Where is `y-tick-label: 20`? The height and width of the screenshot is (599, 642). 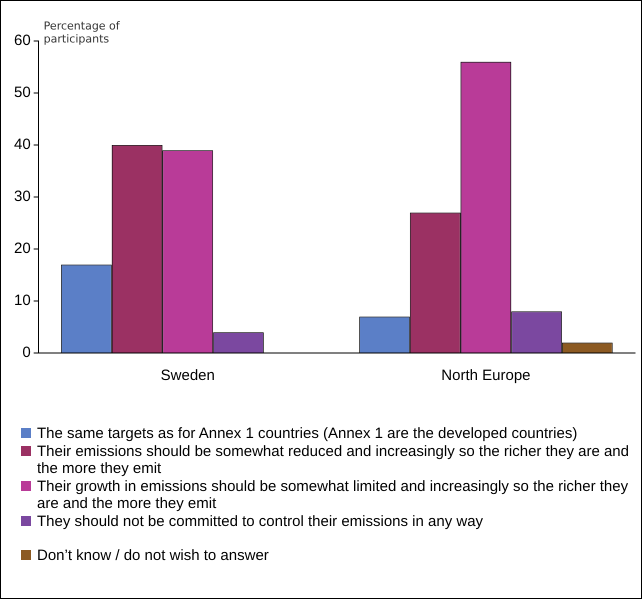
y-tick-label: 20 is located at coordinates (22, 249).